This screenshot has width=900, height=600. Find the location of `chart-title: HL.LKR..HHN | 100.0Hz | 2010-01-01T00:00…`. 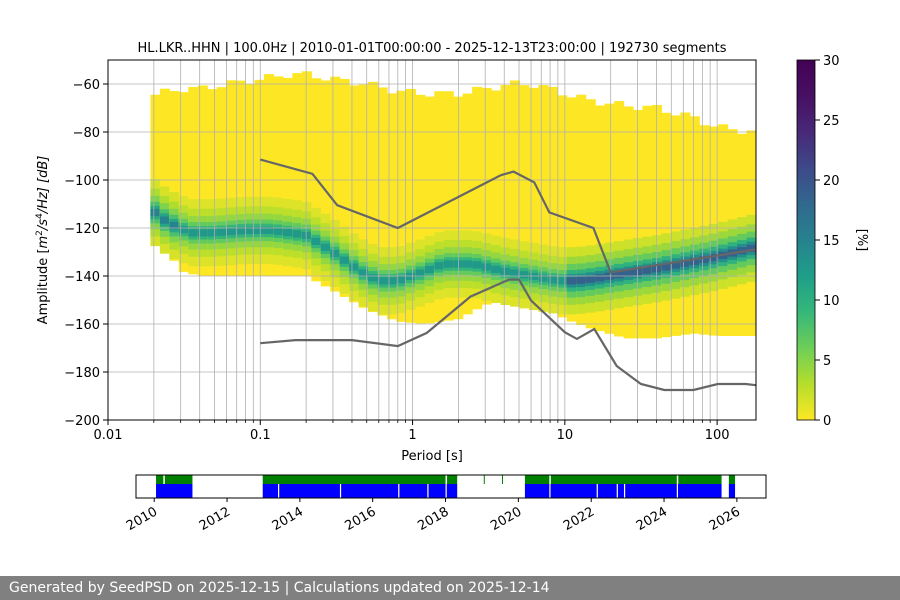

chart-title: HL.LKR..HHN | 100.0Hz | 2010-01-01T00:00… is located at coordinates (431, 48).